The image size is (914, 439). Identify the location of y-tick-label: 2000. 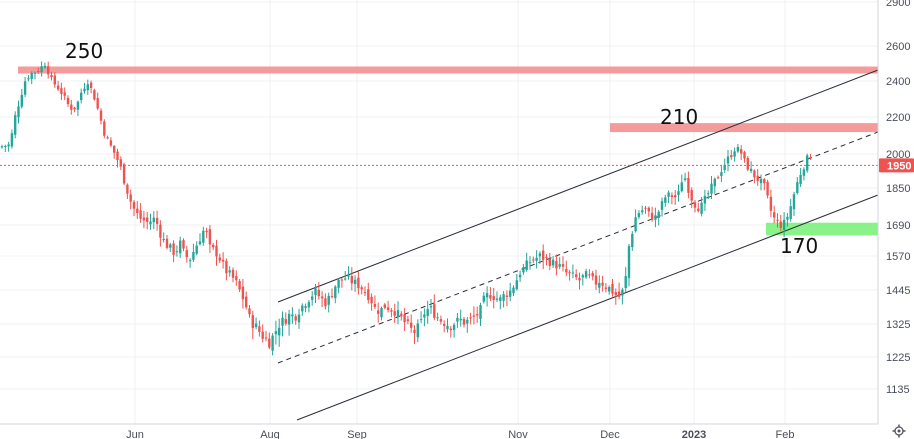
(898, 155).